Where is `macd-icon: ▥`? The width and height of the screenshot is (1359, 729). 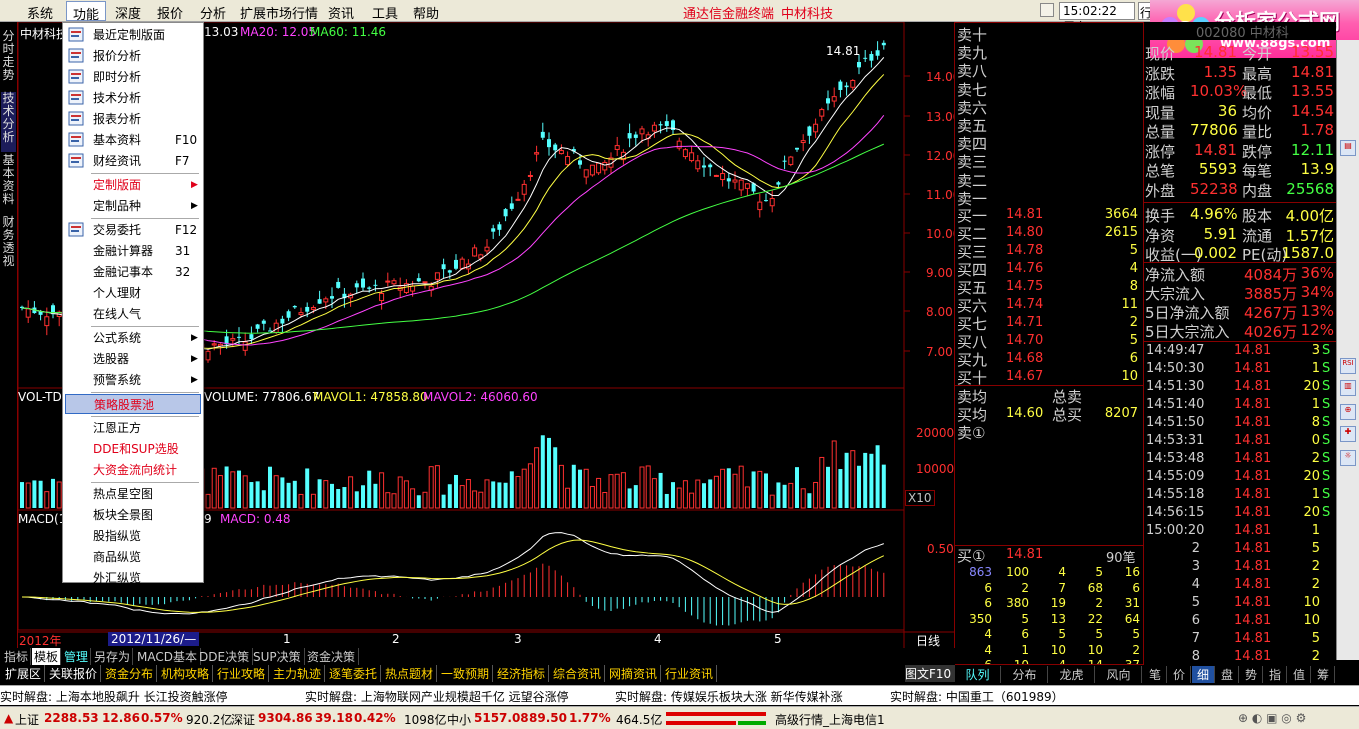
macd-icon: ▥ is located at coordinates (1348, 388).